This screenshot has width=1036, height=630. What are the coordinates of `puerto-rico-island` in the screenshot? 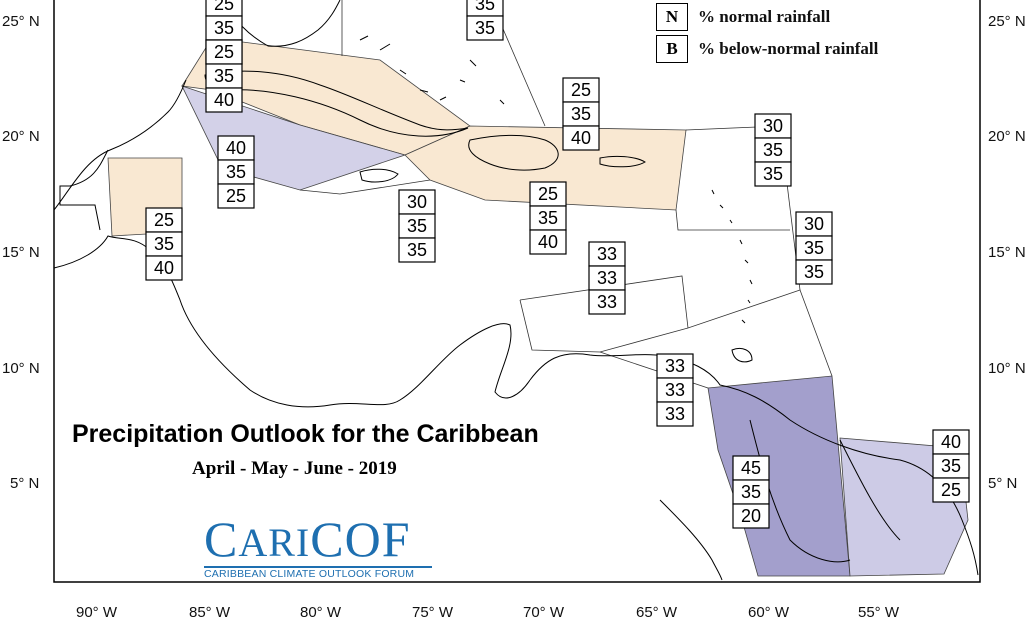 It's located at (622, 161).